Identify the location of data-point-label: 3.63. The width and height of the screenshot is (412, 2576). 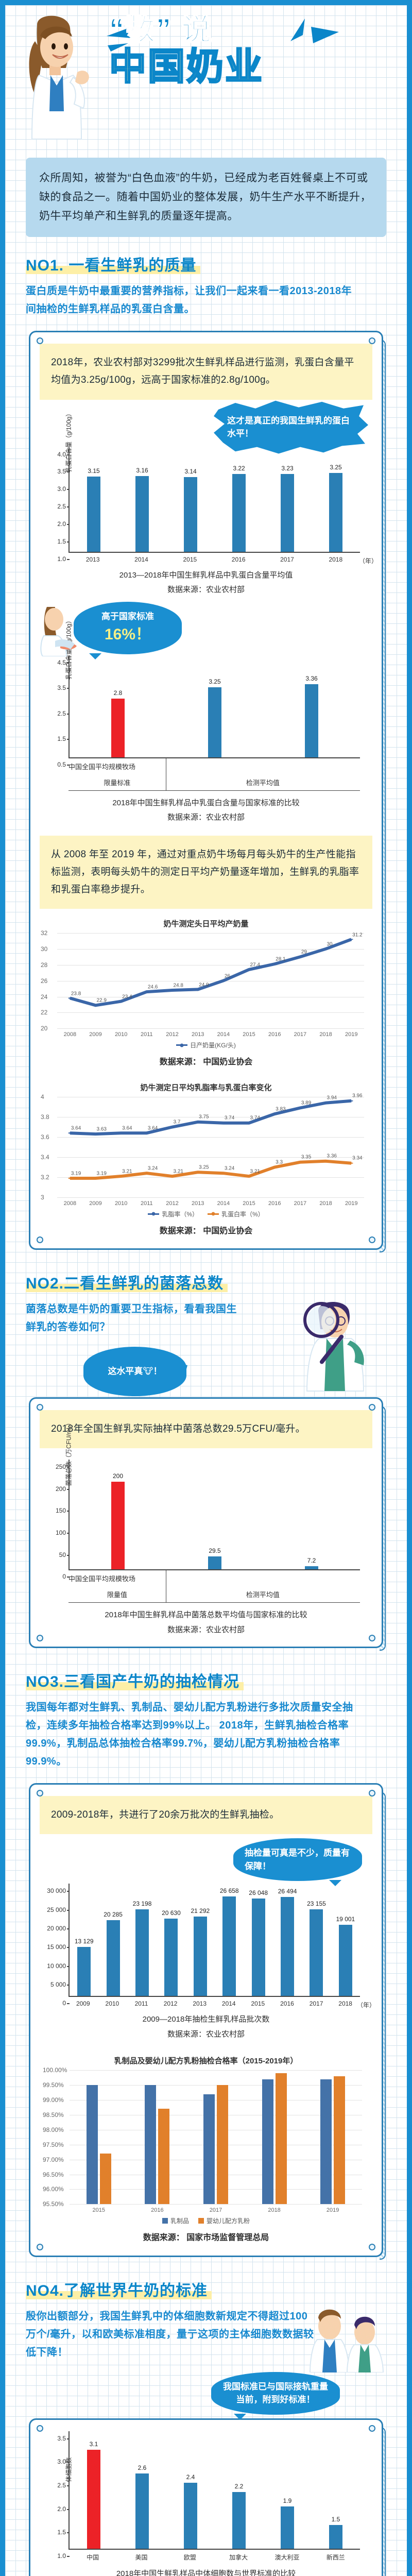
(101, 1129).